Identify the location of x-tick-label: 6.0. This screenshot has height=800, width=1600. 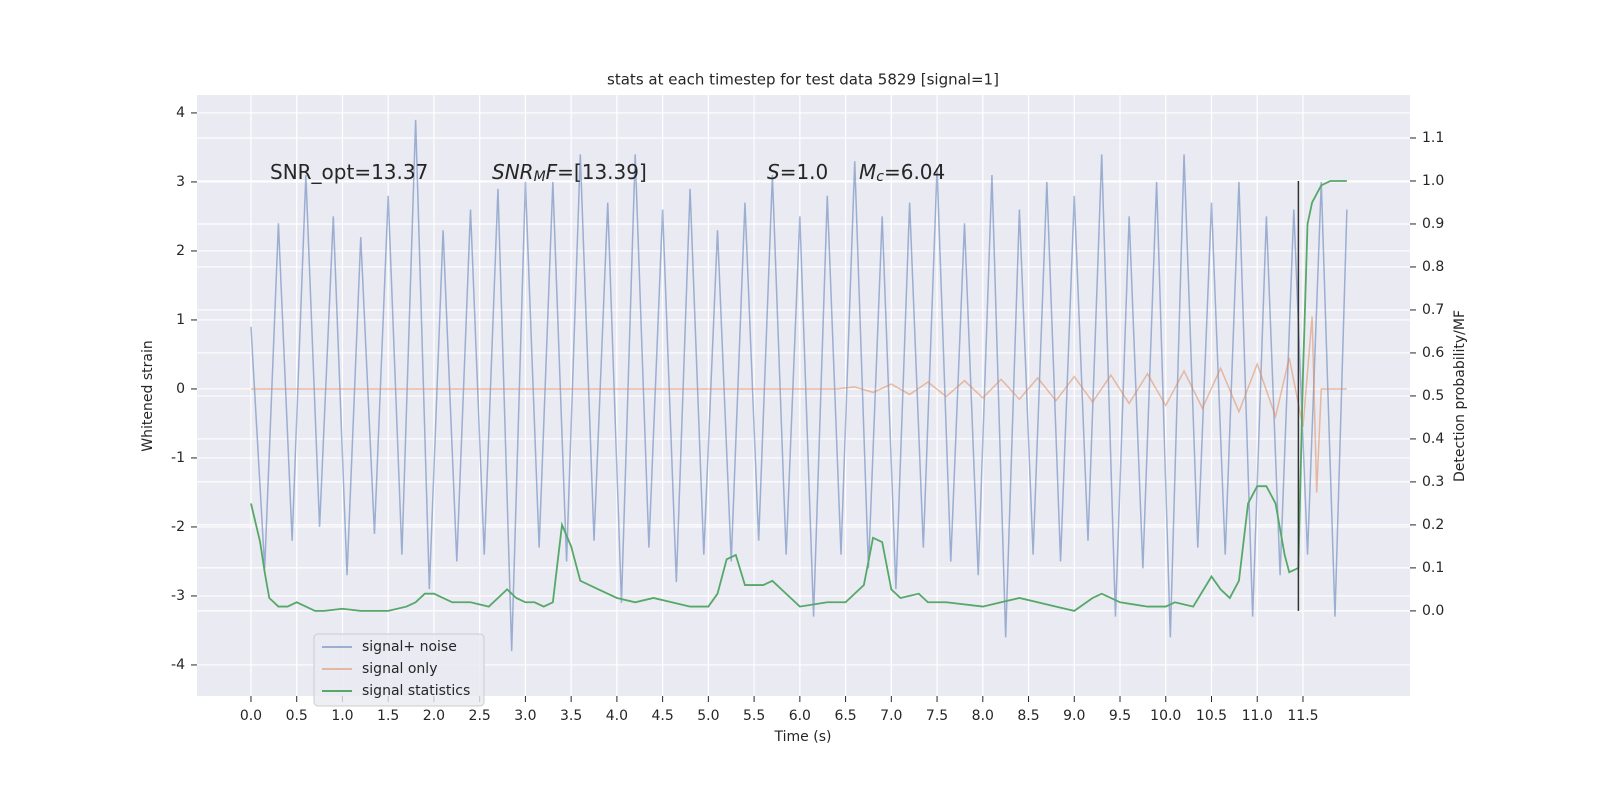
(800, 716).